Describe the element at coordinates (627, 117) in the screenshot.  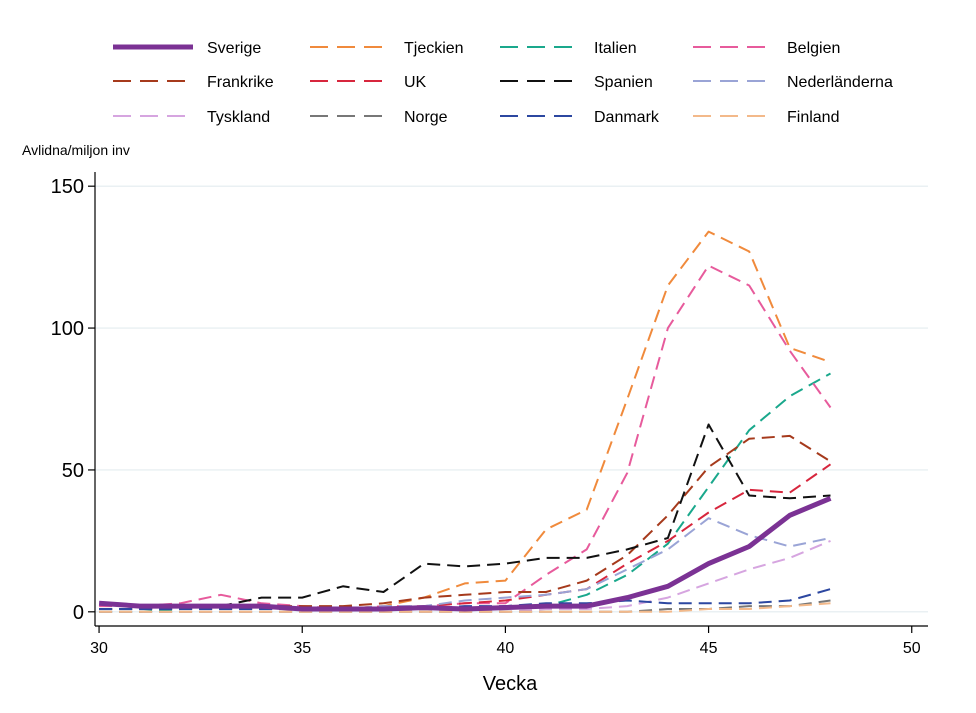
I see `legend-label-danmark: Danmark` at that location.